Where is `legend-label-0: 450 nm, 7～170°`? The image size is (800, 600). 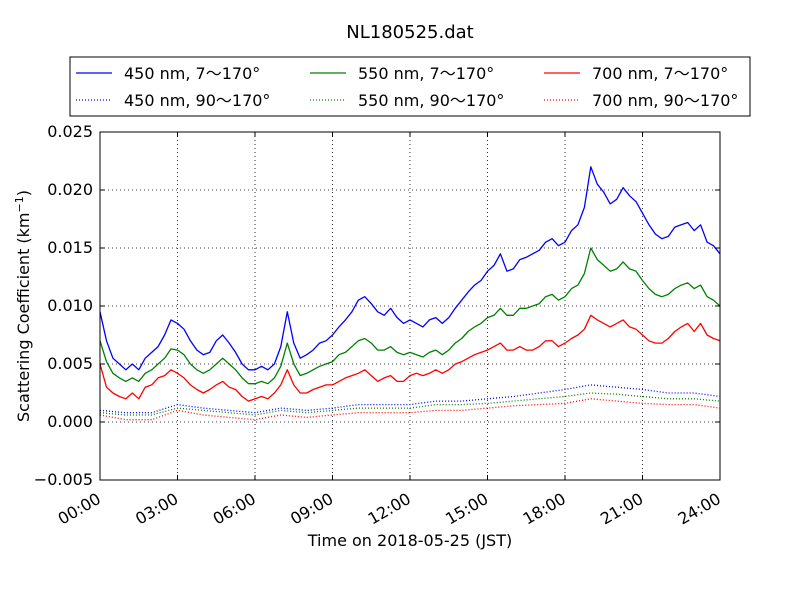
legend-label-0: 450 nm, 7～170° is located at coordinates (192, 73).